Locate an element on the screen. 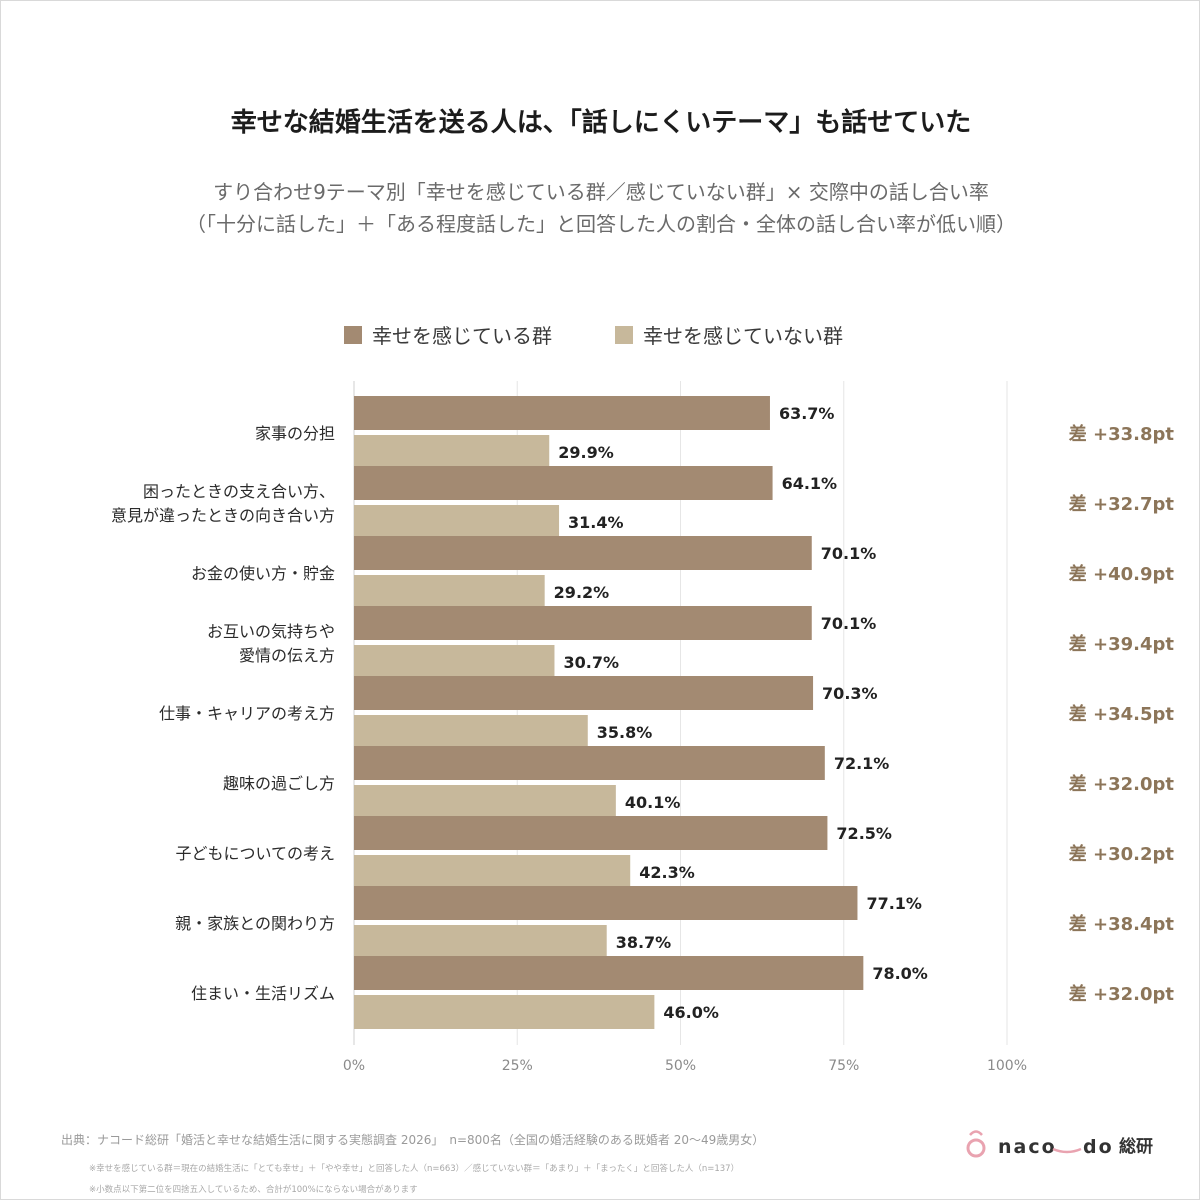 The height and width of the screenshot is (1201, 1200). legend: 幸せを感じている群 幸せを感じていない群 is located at coordinates (593, 336).